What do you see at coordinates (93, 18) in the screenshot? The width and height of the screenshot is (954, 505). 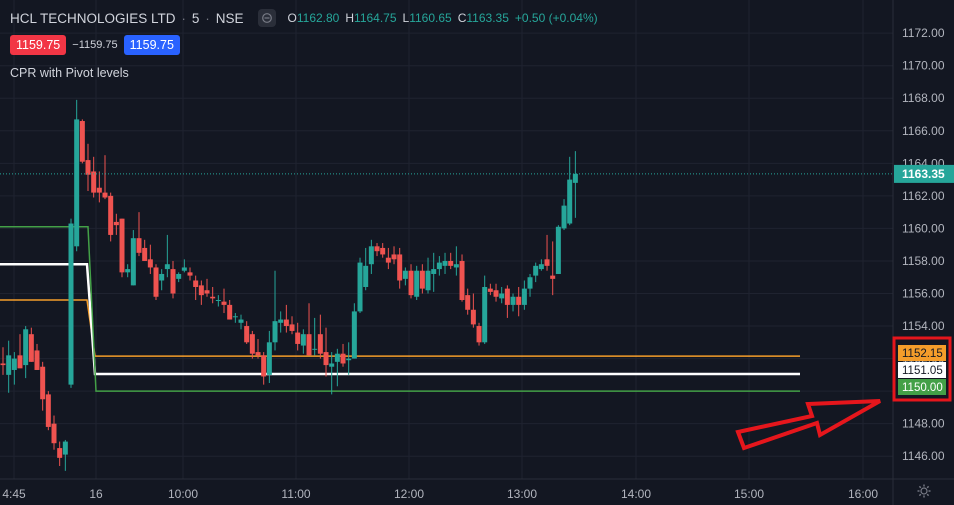 I see `symbol-name: HCL TECHNOLOGIES LTD` at bounding box center [93, 18].